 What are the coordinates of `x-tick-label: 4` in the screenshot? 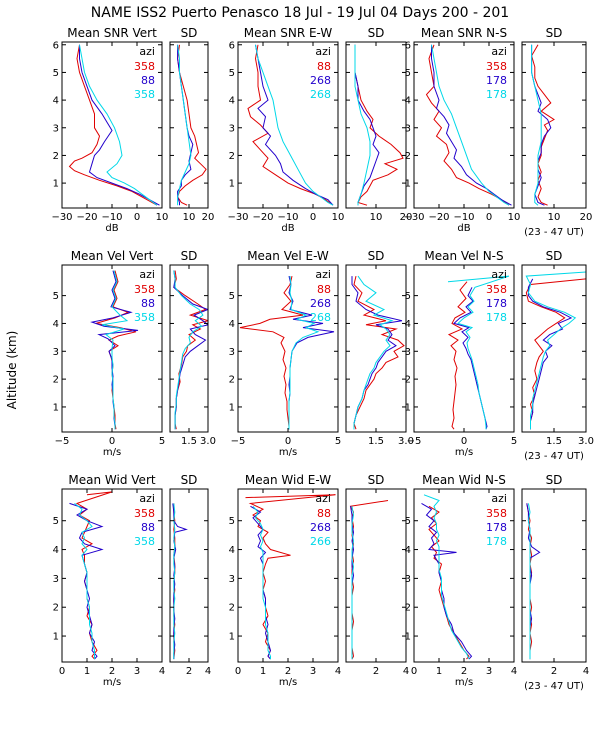 It's located at (586, 671).